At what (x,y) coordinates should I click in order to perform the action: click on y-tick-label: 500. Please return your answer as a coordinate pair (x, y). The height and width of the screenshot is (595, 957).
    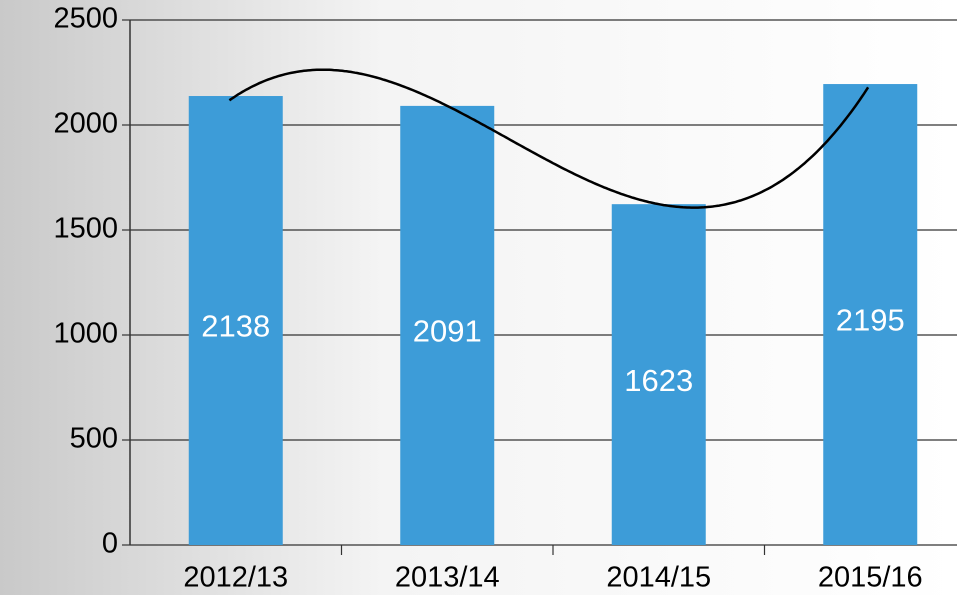
    Looking at the image, I should click on (94, 439).